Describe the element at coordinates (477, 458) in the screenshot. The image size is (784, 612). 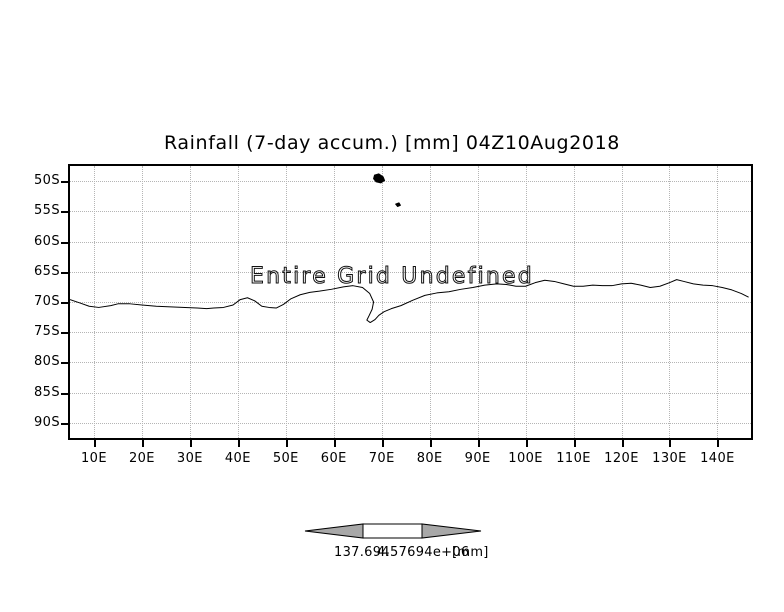
I see `x-tick-label: 90E` at that location.